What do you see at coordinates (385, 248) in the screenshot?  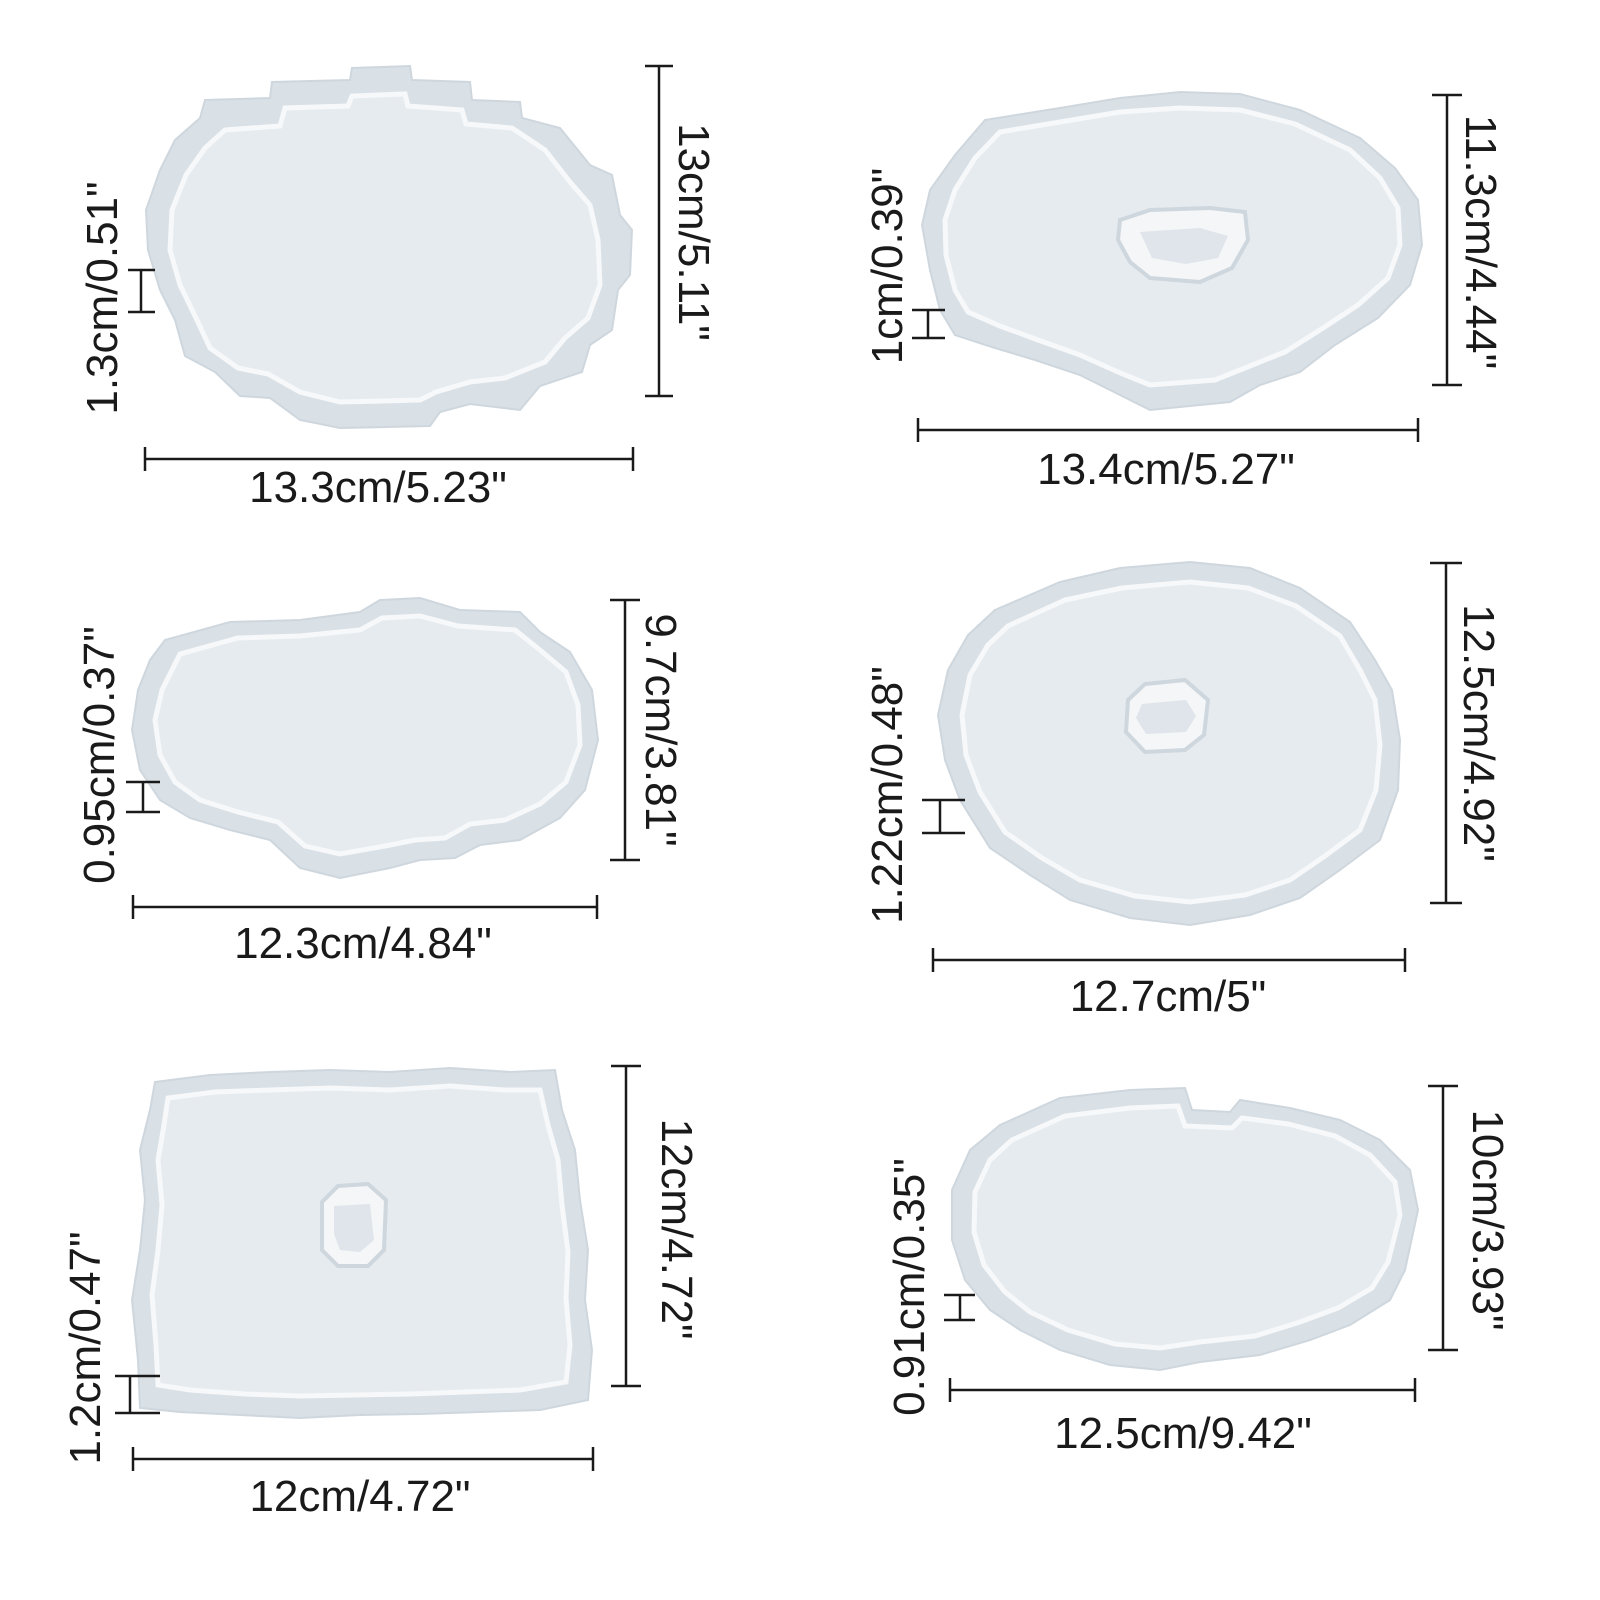 I see `mold-1-inner` at bounding box center [385, 248].